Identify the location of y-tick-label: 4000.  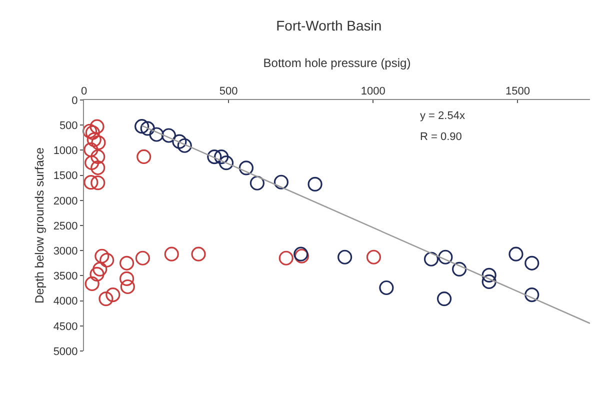
(65, 302).